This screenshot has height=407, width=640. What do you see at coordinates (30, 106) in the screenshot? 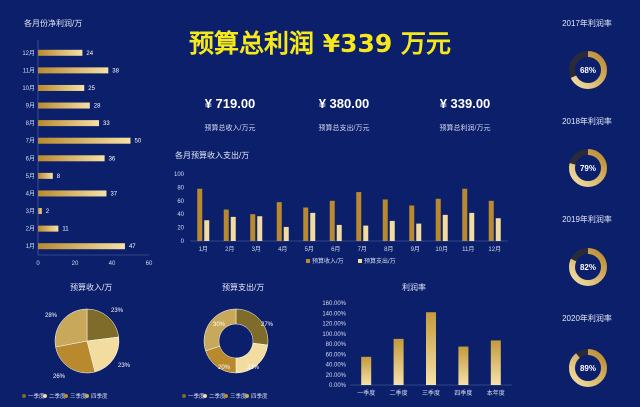
I see `hbar-category-label: 9月` at bounding box center [30, 106].